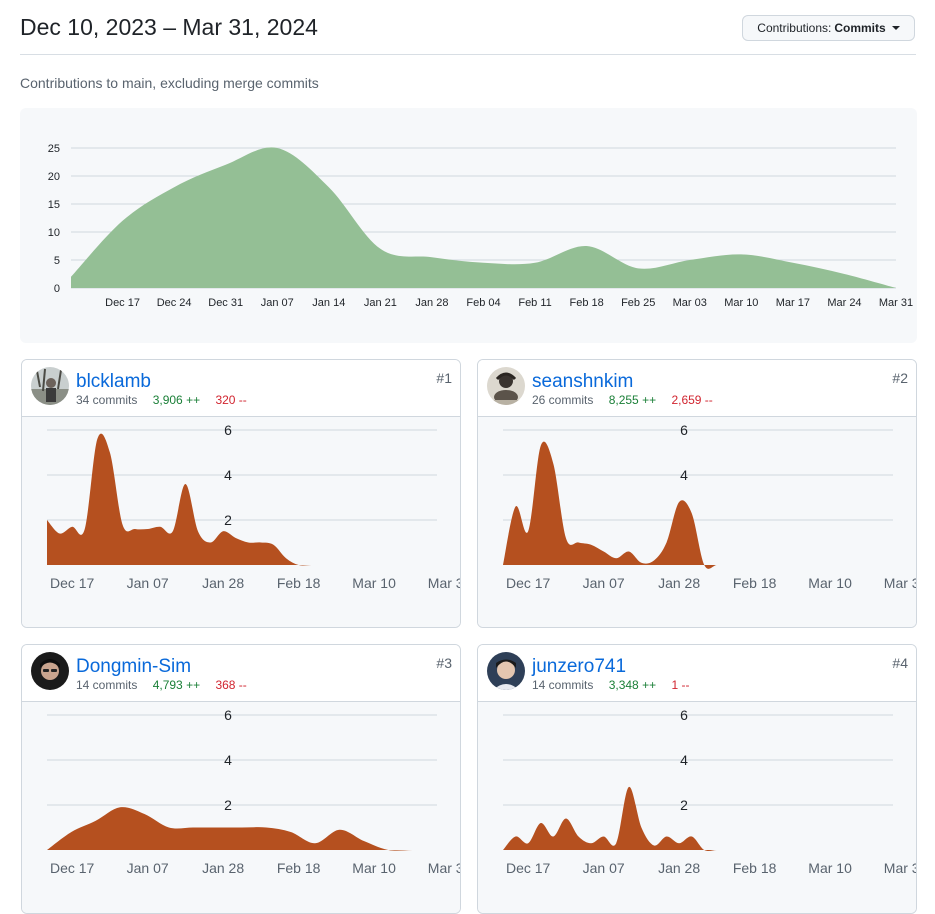 This screenshot has height=914, width=935. What do you see at coordinates (113, 381) in the screenshot?
I see `contributor-username-link: blcklamb` at bounding box center [113, 381].